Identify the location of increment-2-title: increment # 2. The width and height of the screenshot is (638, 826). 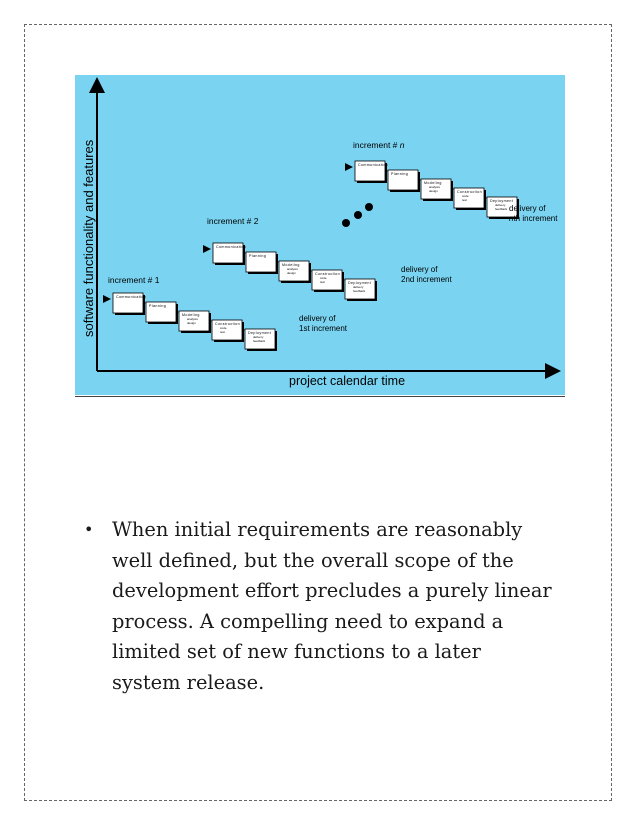
(233, 221).